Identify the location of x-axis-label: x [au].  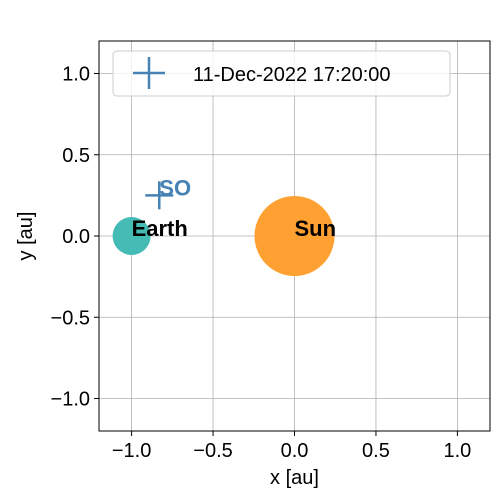
(294, 478).